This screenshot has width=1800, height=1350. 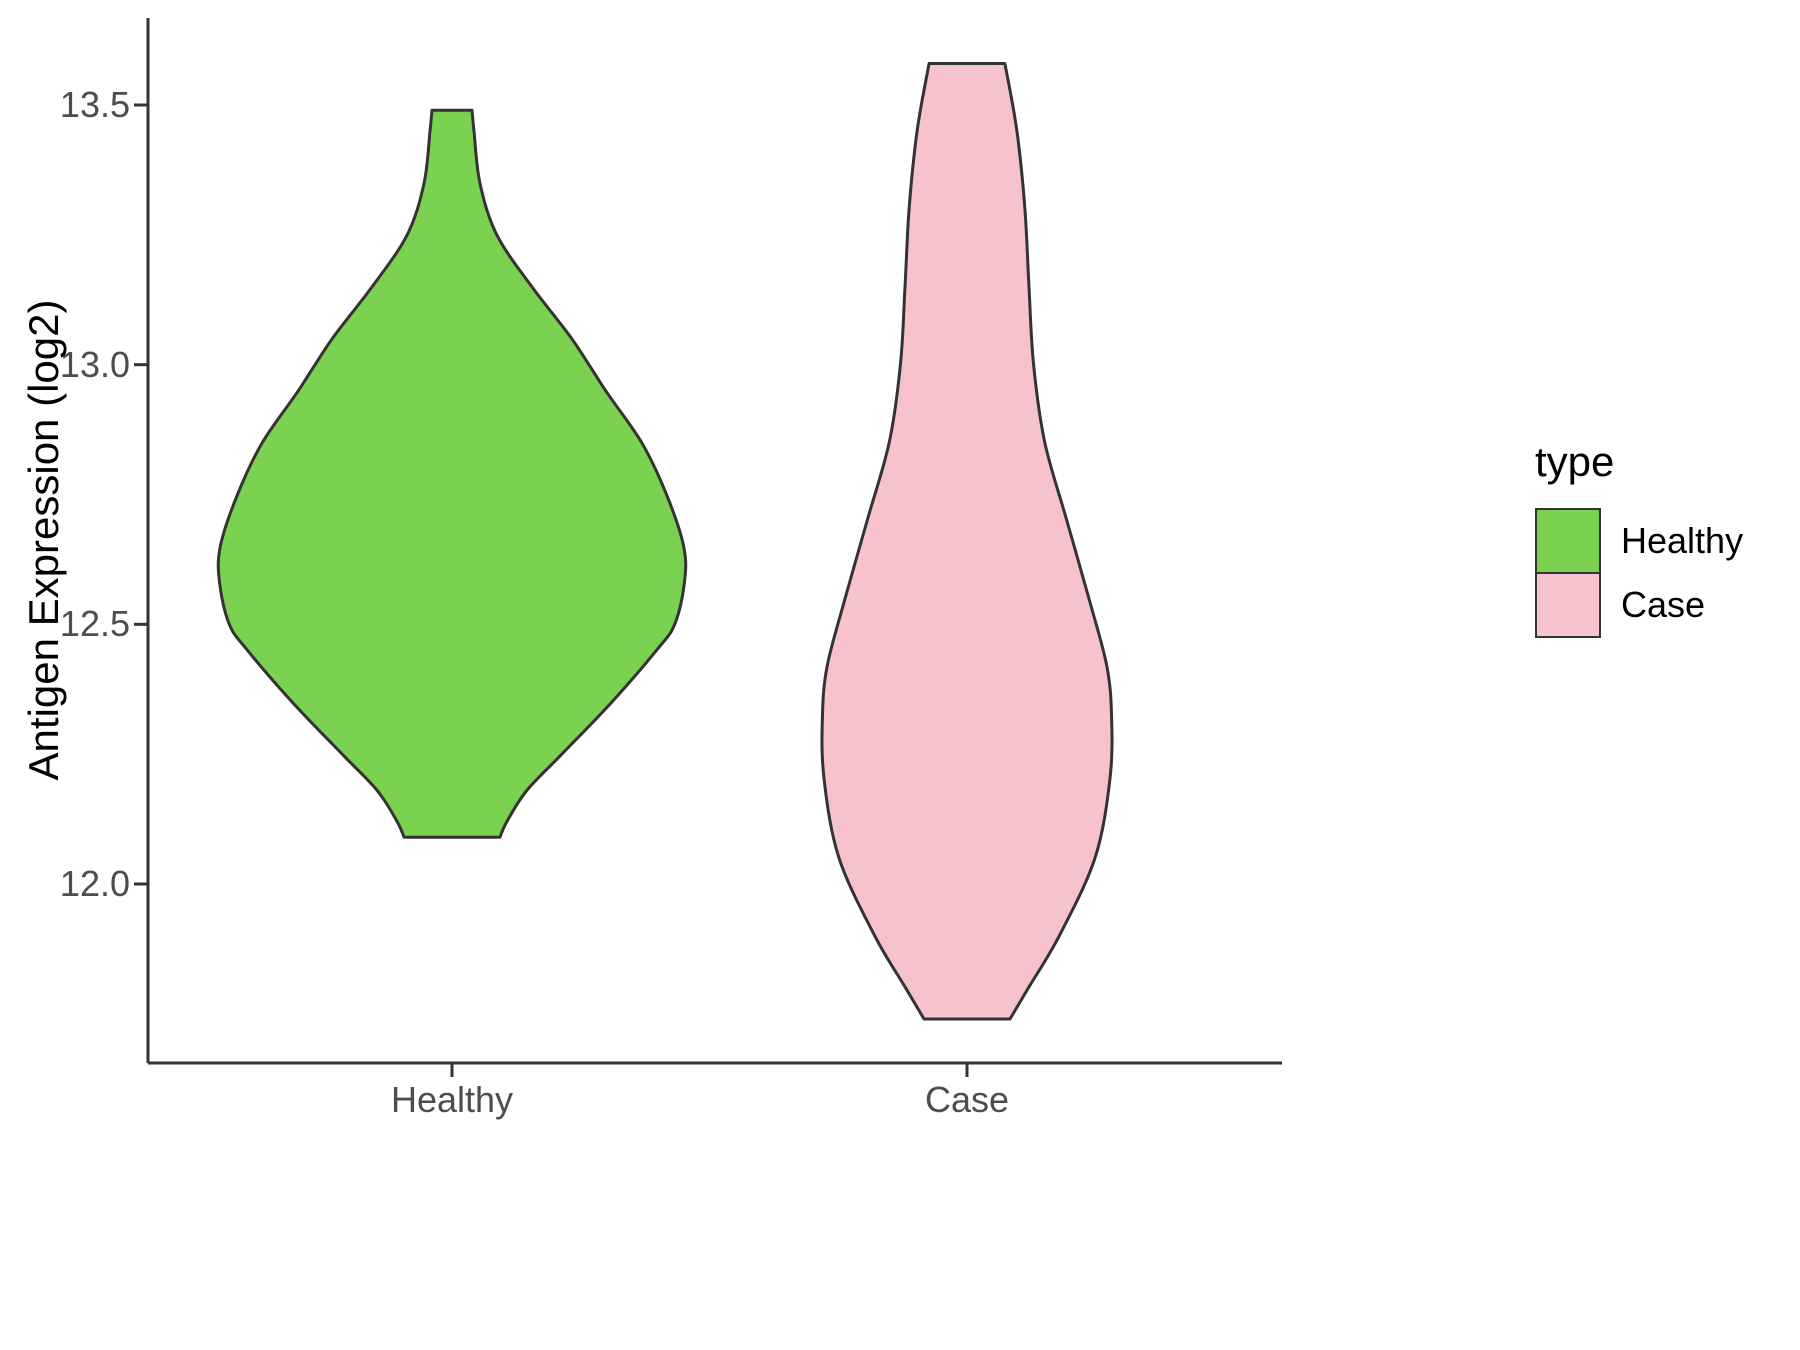 What do you see at coordinates (967, 1099) in the screenshot?
I see `x-tick-label-case: Case` at bounding box center [967, 1099].